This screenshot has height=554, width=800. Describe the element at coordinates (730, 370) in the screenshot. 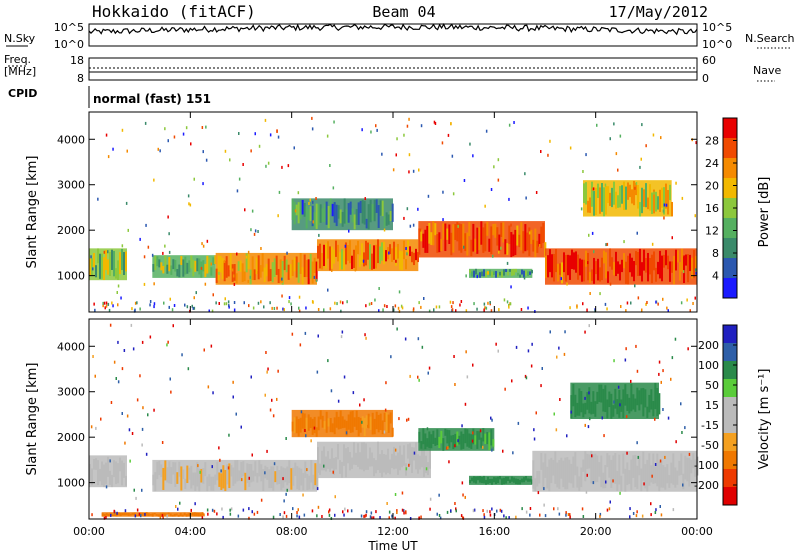

I see `colorbar-segment` at that location.